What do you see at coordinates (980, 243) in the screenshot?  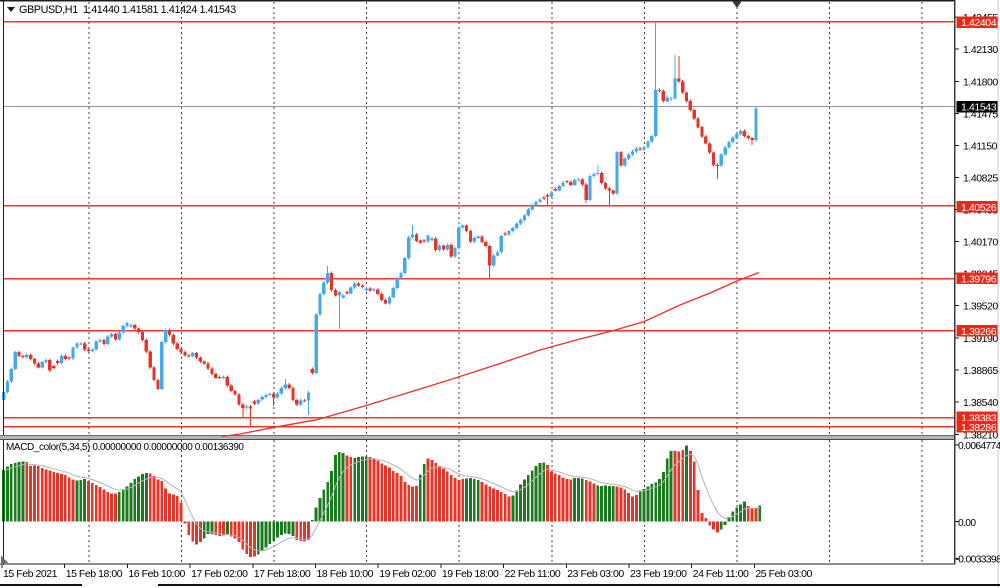 I see `svg-text: 1.40170` at bounding box center [980, 243].